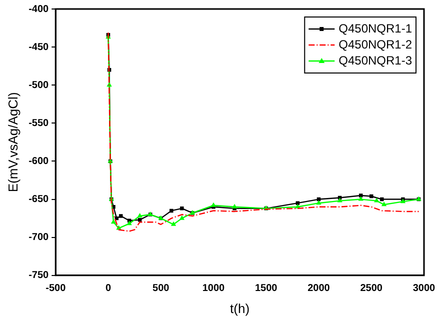 This screenshot has width=440, height=323. What do you see at coordinates (424, 288) in the screenshot?
I see `x-tick-label: 3000` at bounding box center [424, 288].